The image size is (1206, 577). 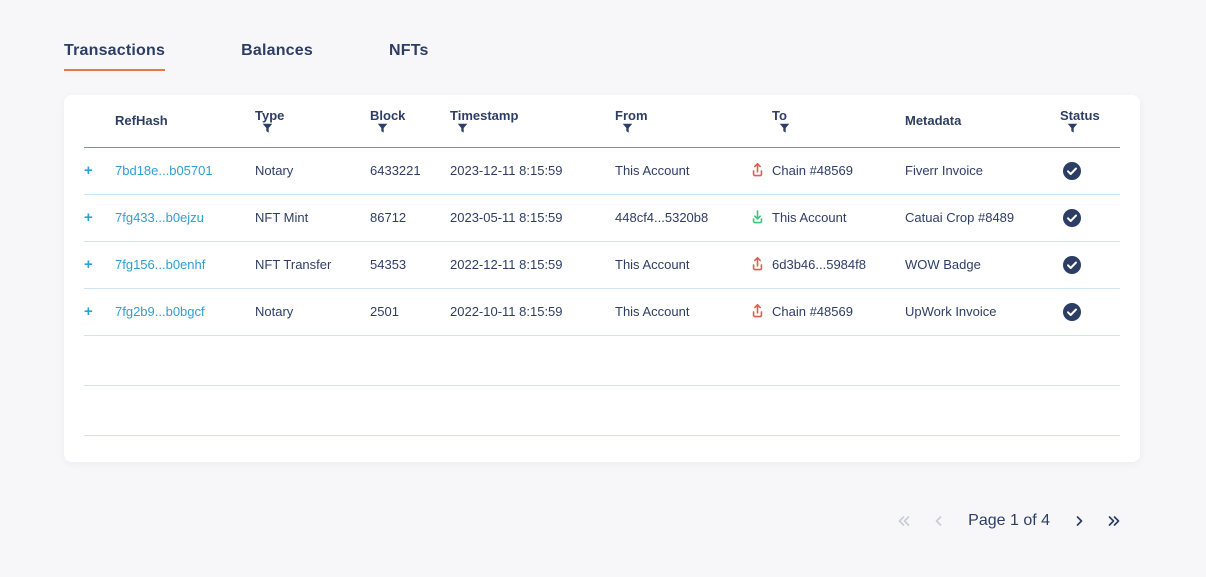 What do you see at coordinates (757, 121) in the screenshot?
I see `direction-header` at bounding box center [757, 121].